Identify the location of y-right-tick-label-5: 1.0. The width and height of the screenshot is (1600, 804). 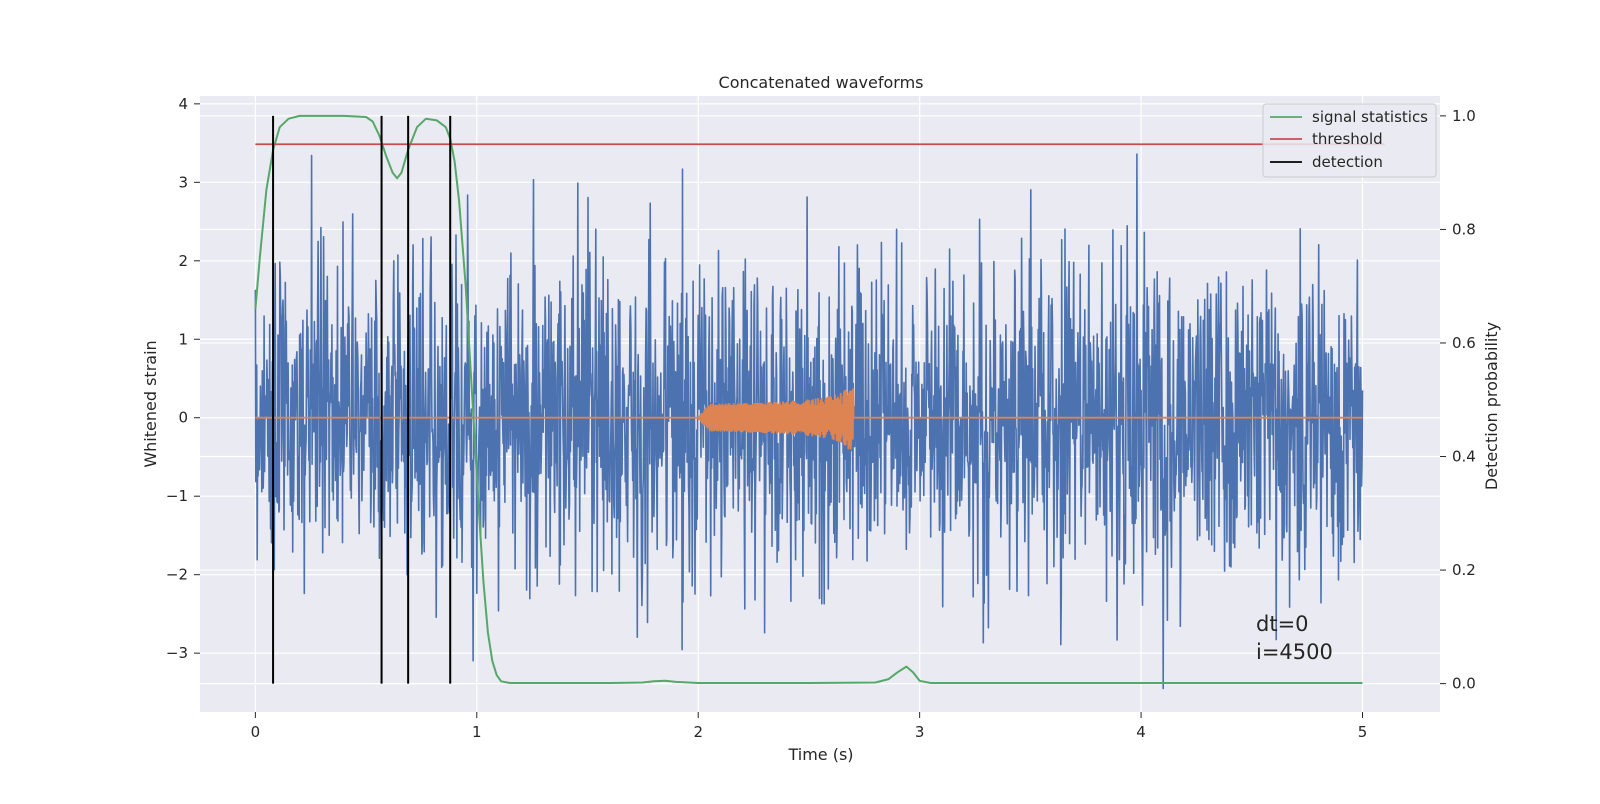
(1464, 116).